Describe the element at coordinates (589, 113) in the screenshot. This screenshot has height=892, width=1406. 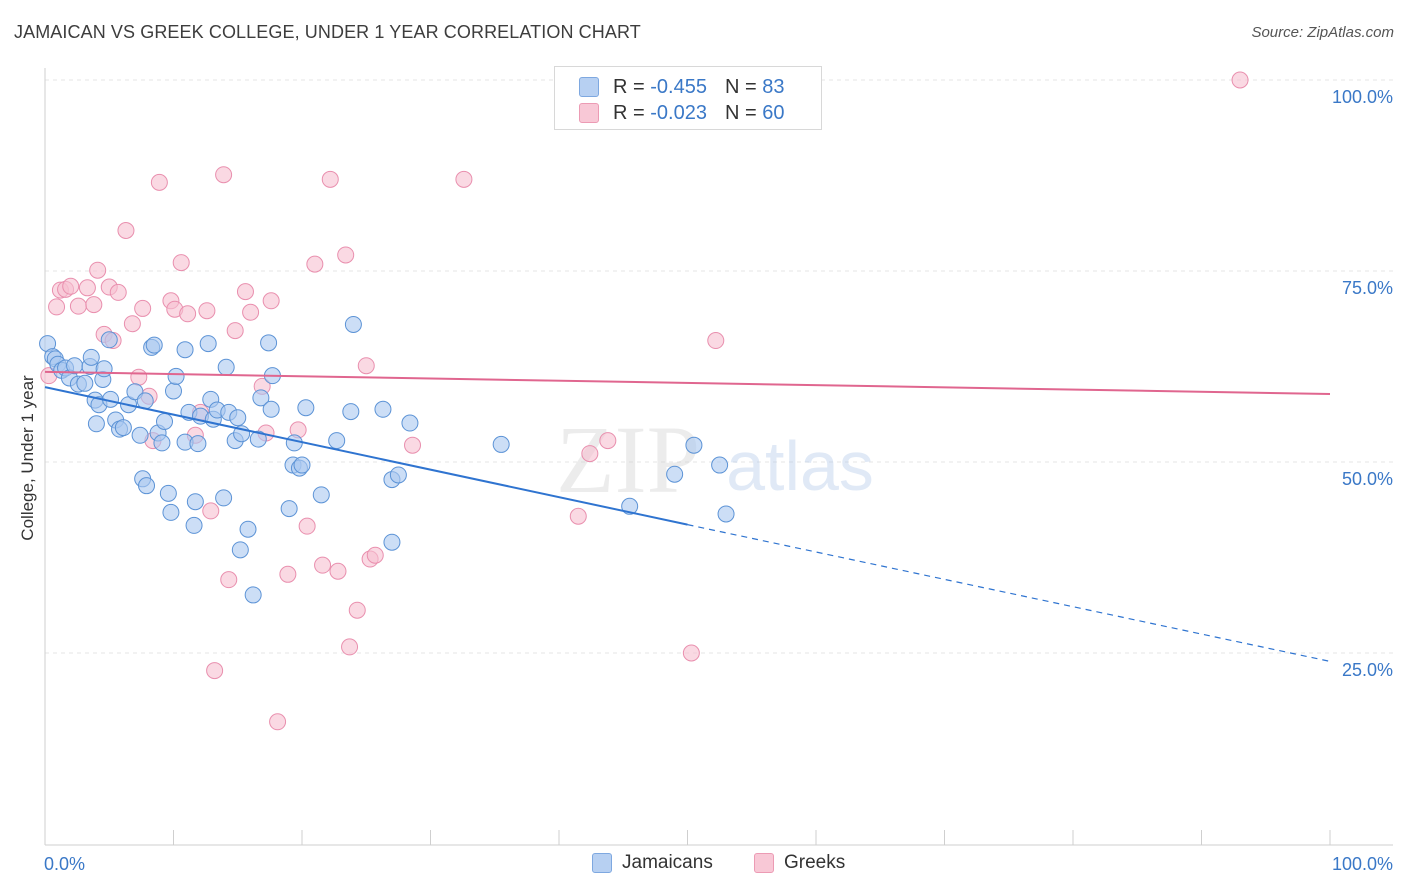
I see `legend-swatch-greeks` at that location.